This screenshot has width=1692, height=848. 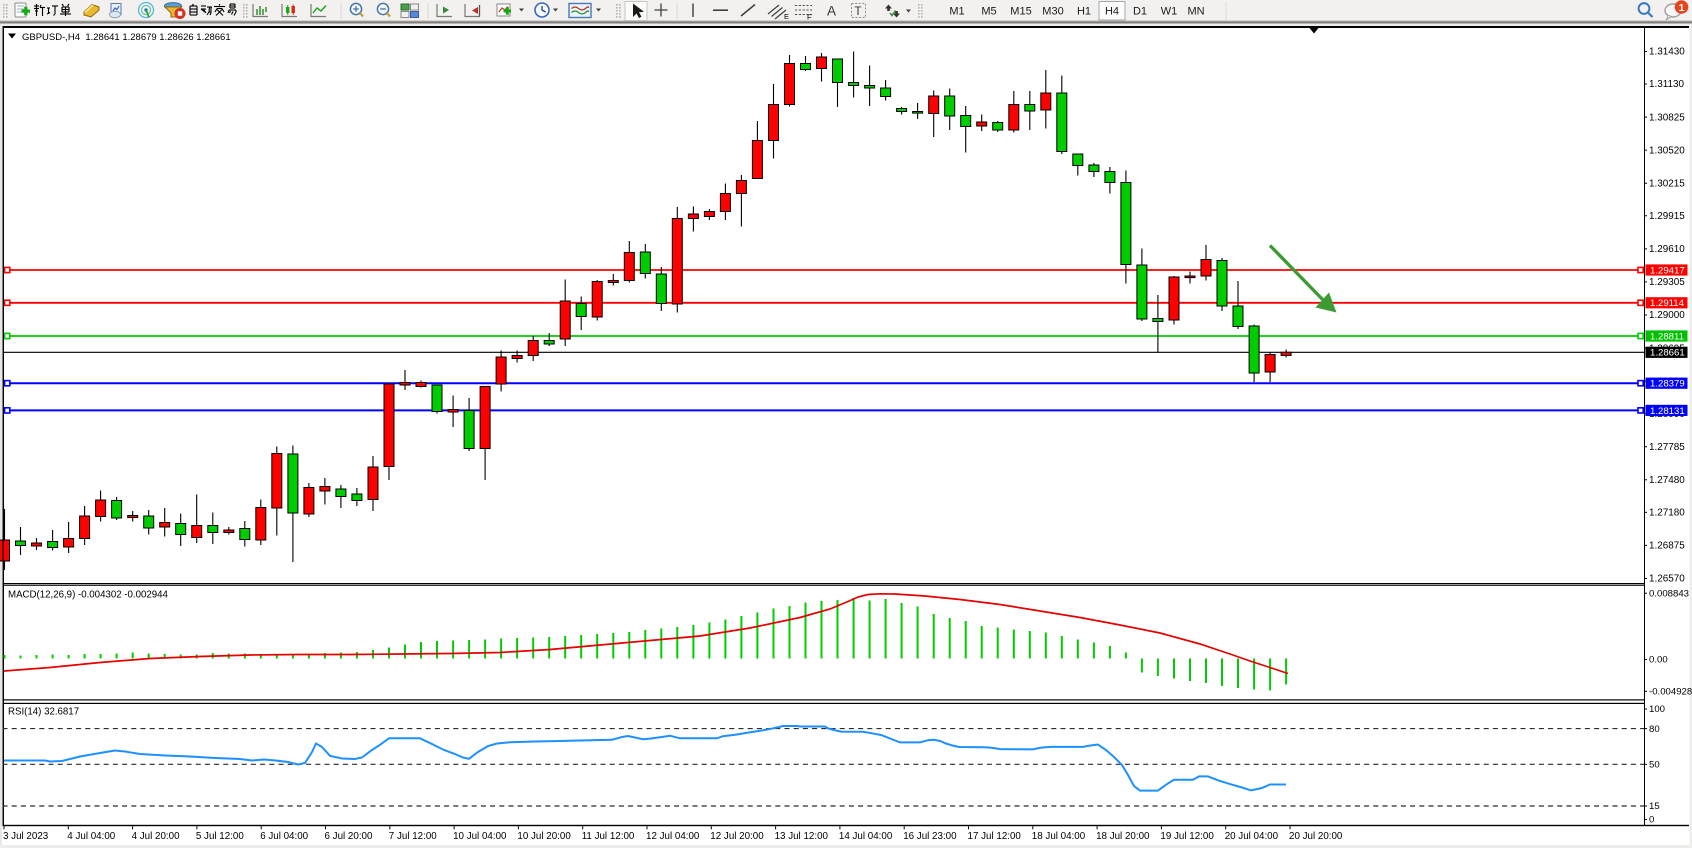 What do you see at coordinates (1667, 353) in the screenshot?
I see `svg-text: 1.28661` at bounding box center [1667, 353].